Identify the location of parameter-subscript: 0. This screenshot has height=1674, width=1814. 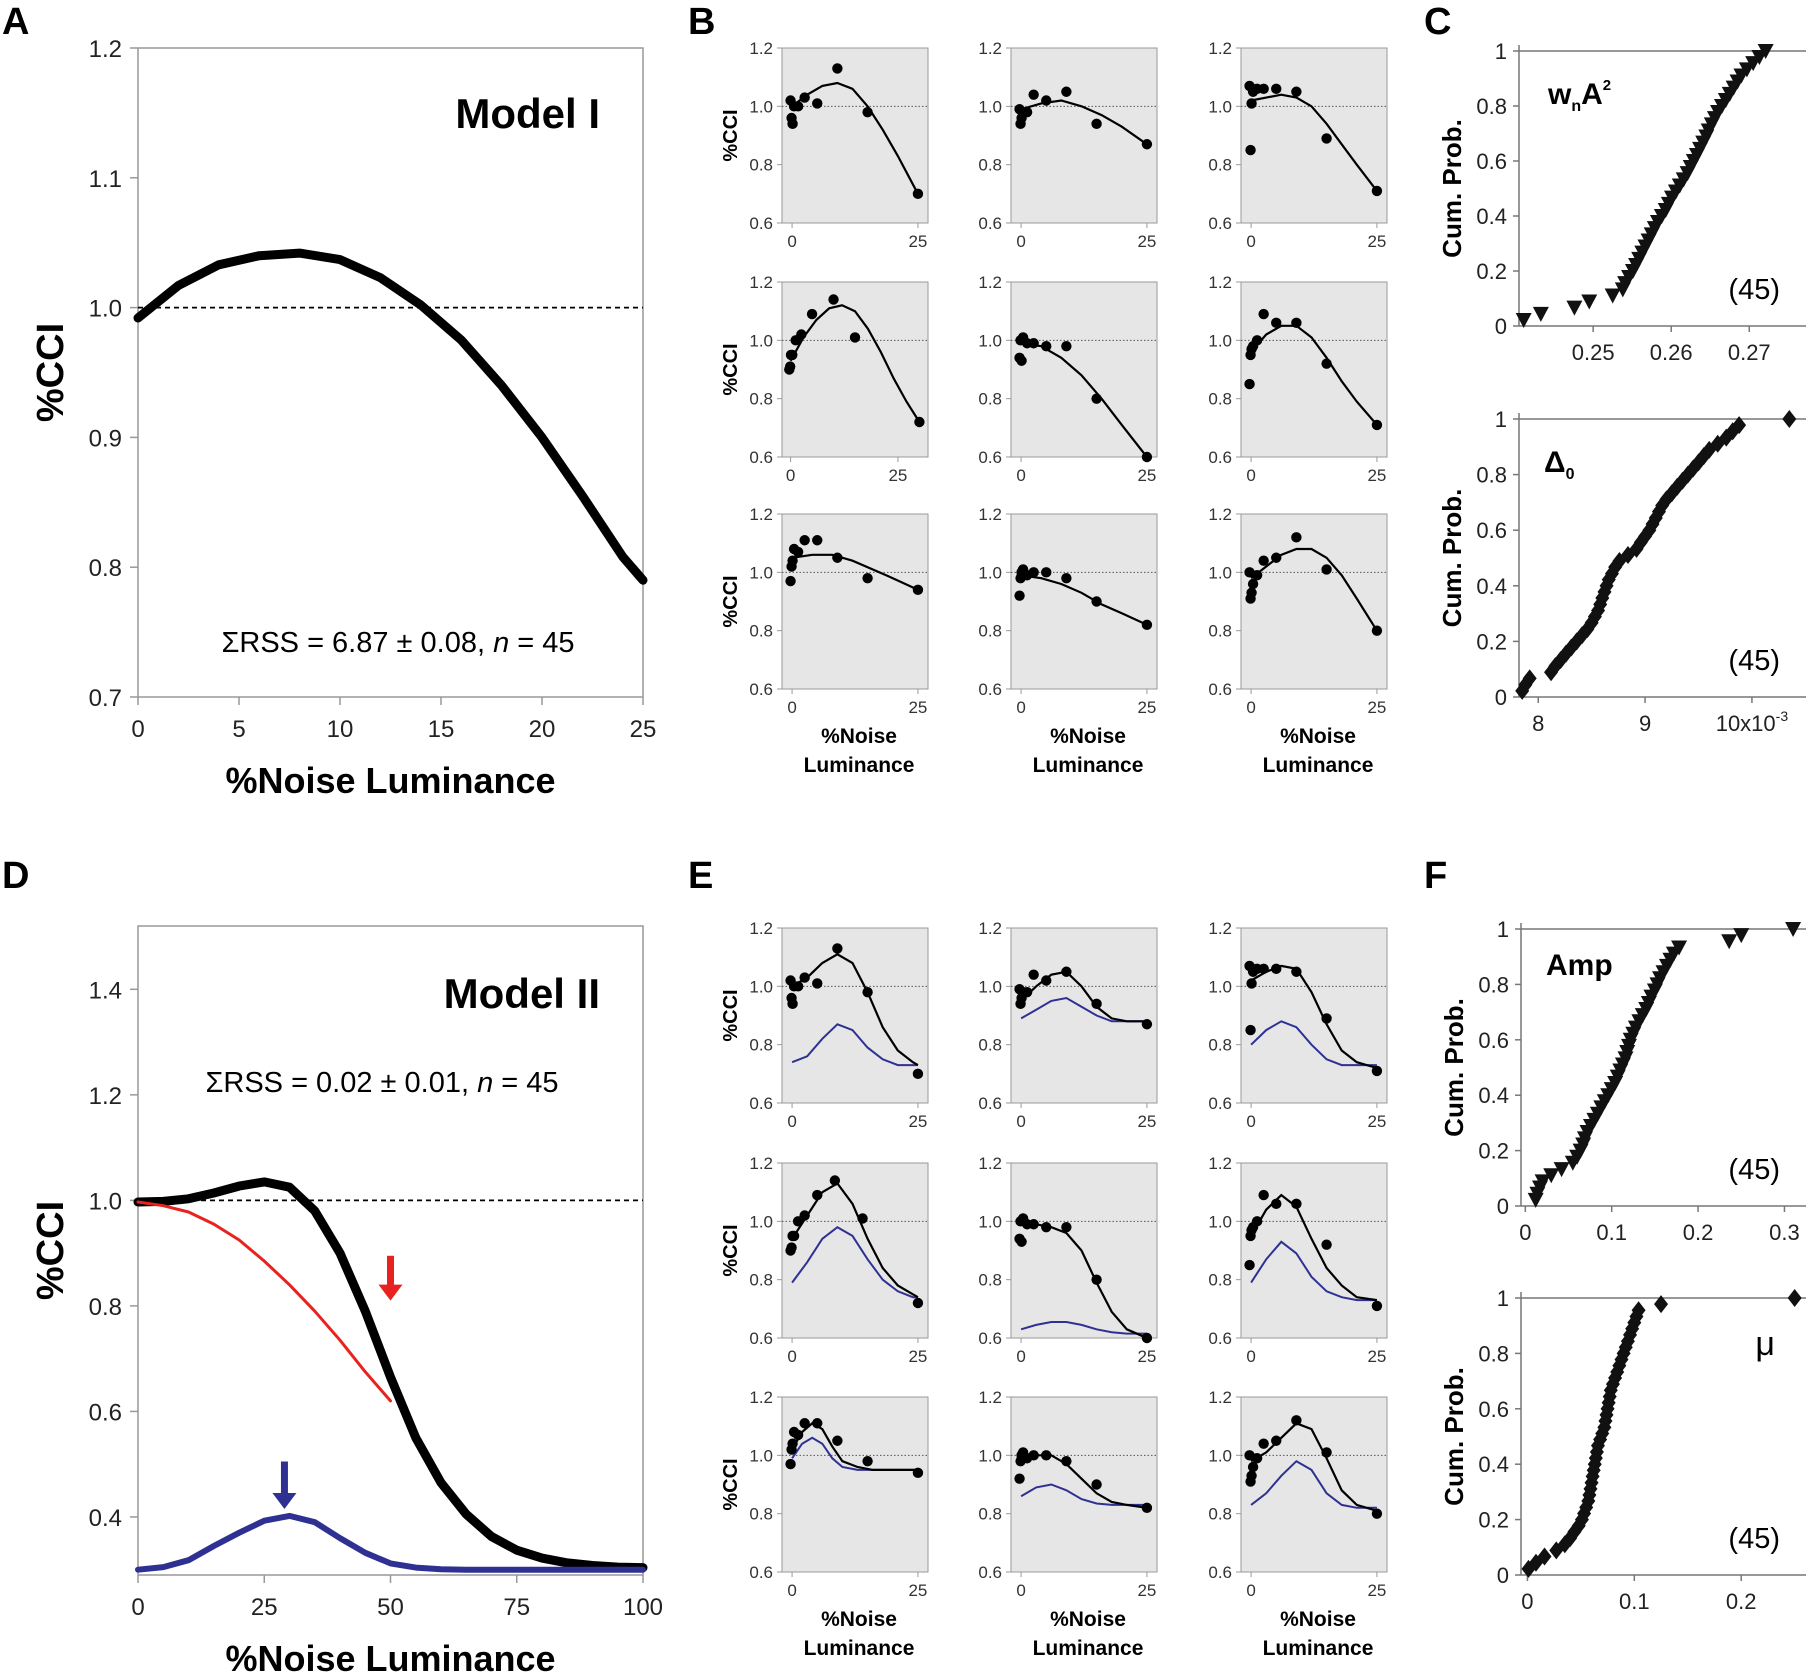
(1570, 474).